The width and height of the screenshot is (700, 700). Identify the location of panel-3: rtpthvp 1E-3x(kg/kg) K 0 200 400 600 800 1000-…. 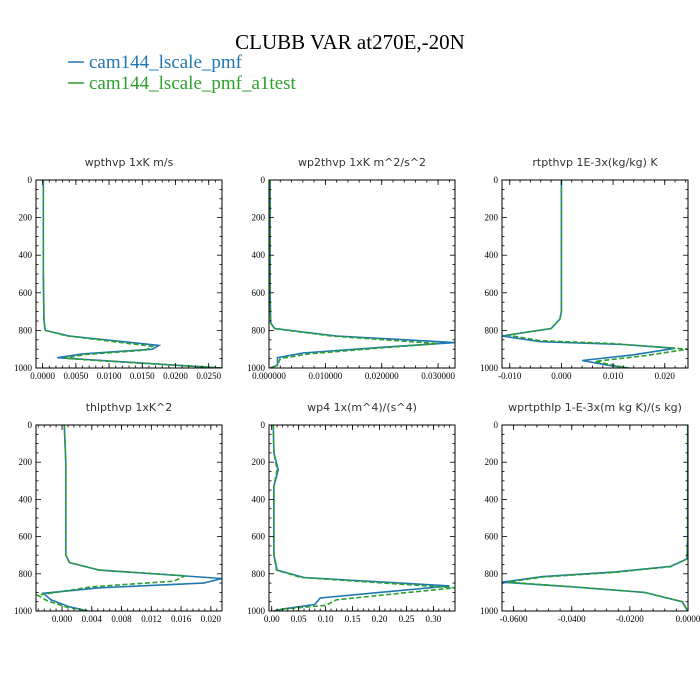
(584, 268).